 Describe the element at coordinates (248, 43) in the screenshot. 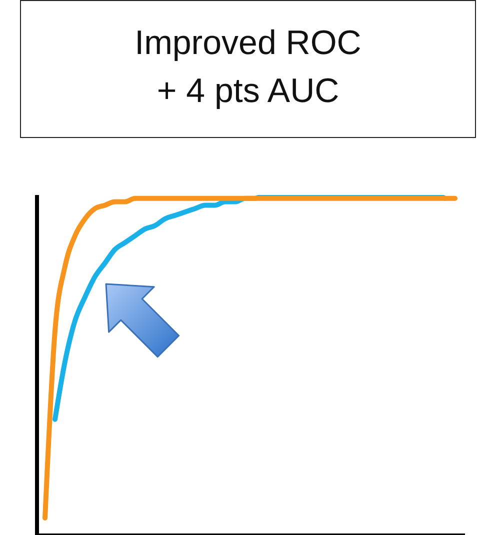

I see `chart-title: Improved ROC` at that location.